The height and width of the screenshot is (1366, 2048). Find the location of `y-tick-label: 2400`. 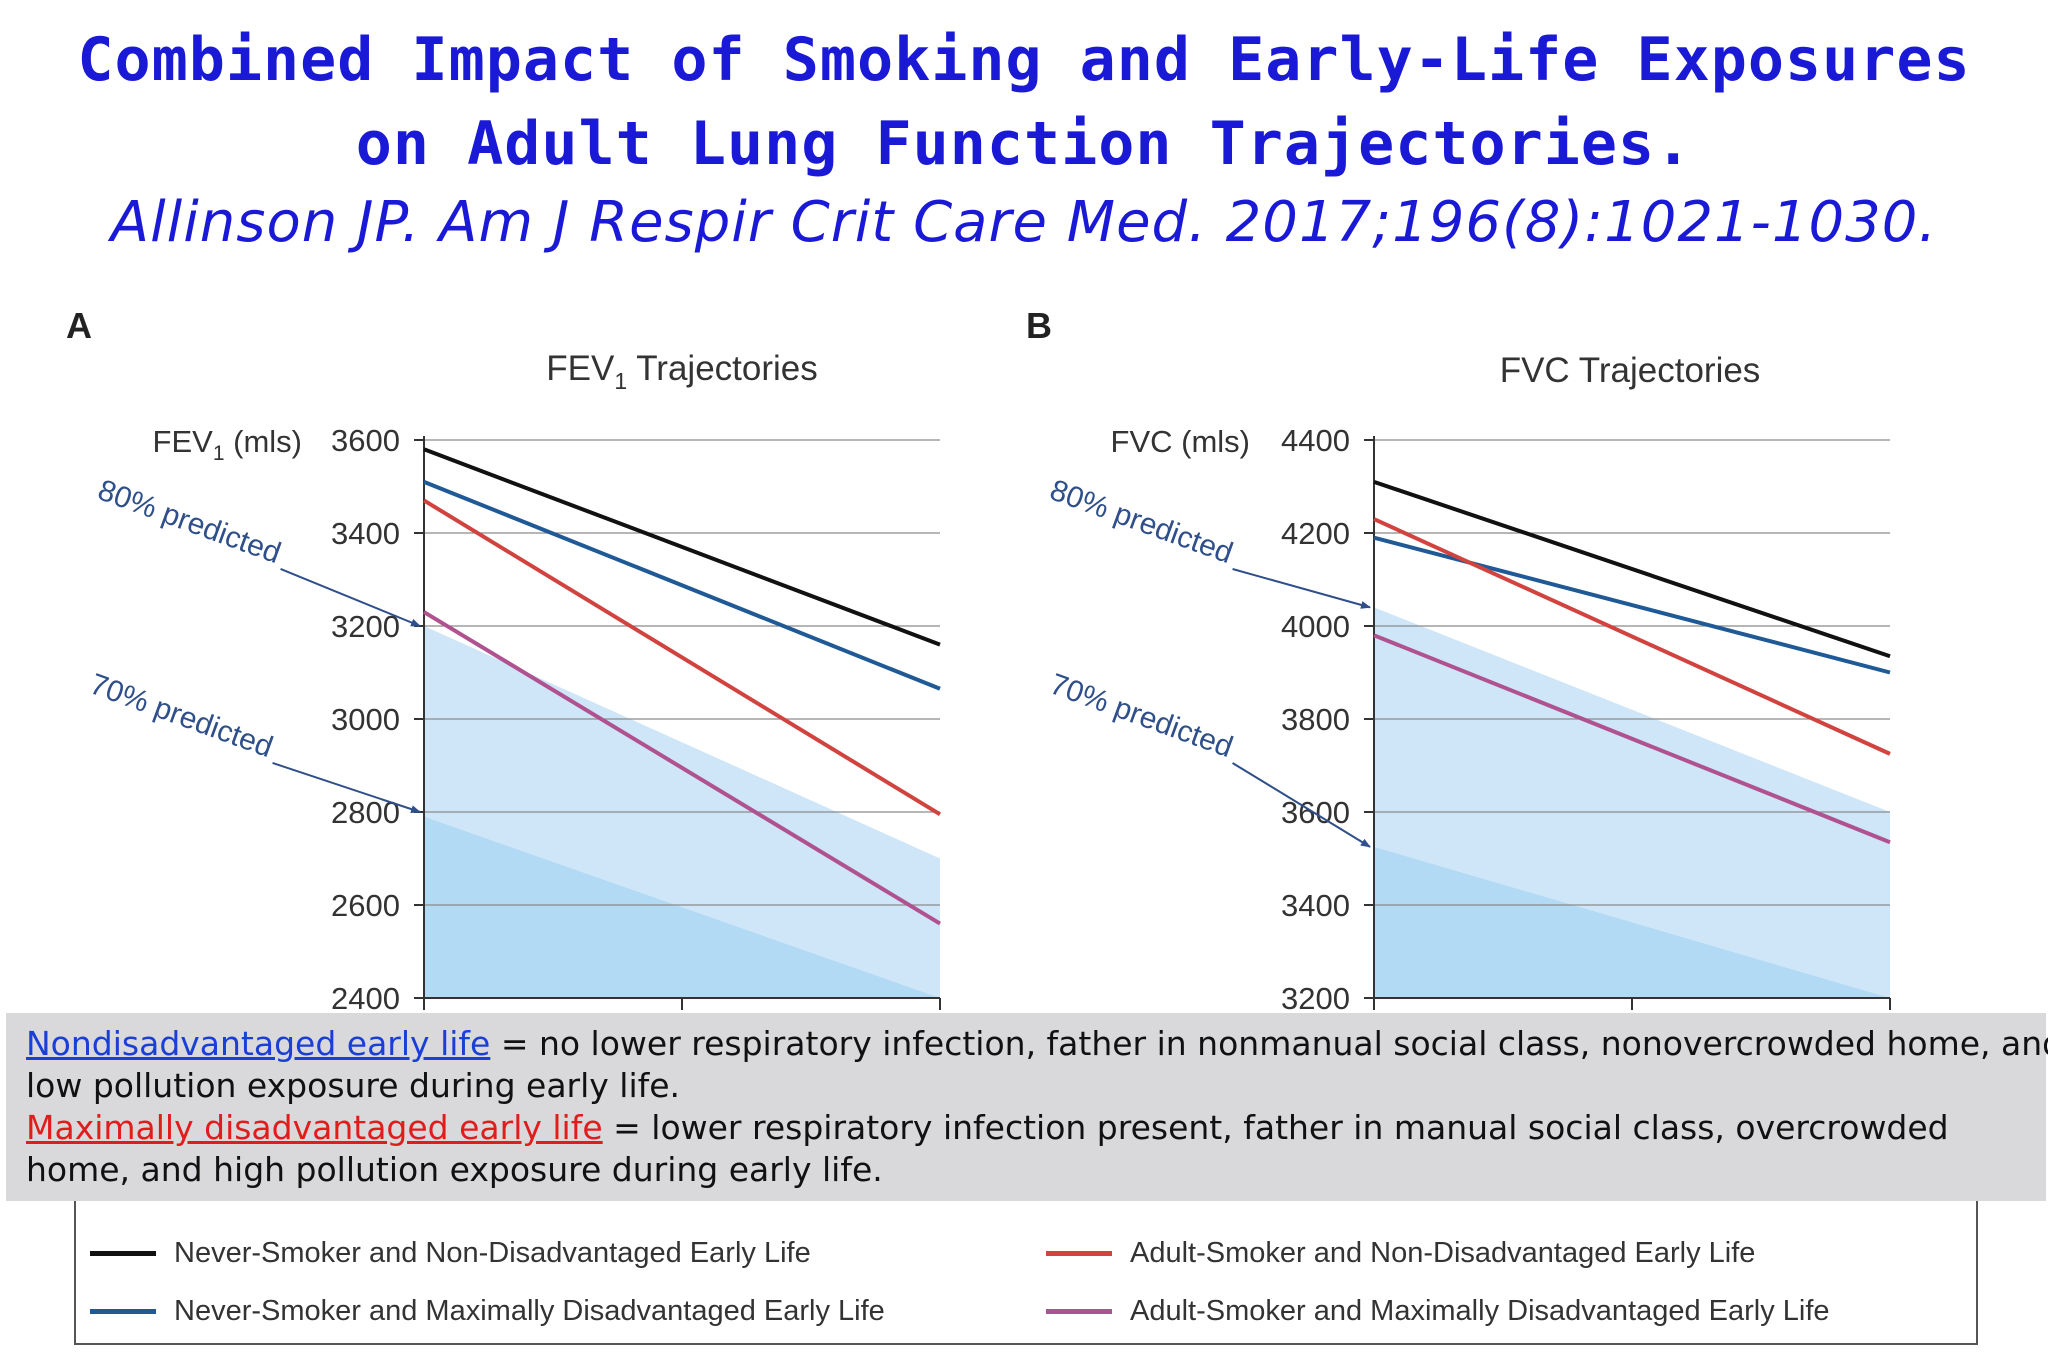

y-tick-label: 2400 is located at coordinates (365, 998).